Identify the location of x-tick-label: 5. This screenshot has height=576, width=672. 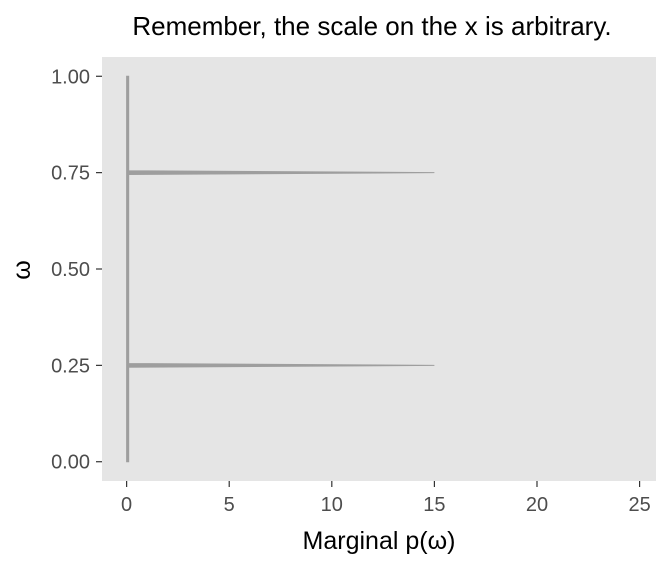
(229, 505).